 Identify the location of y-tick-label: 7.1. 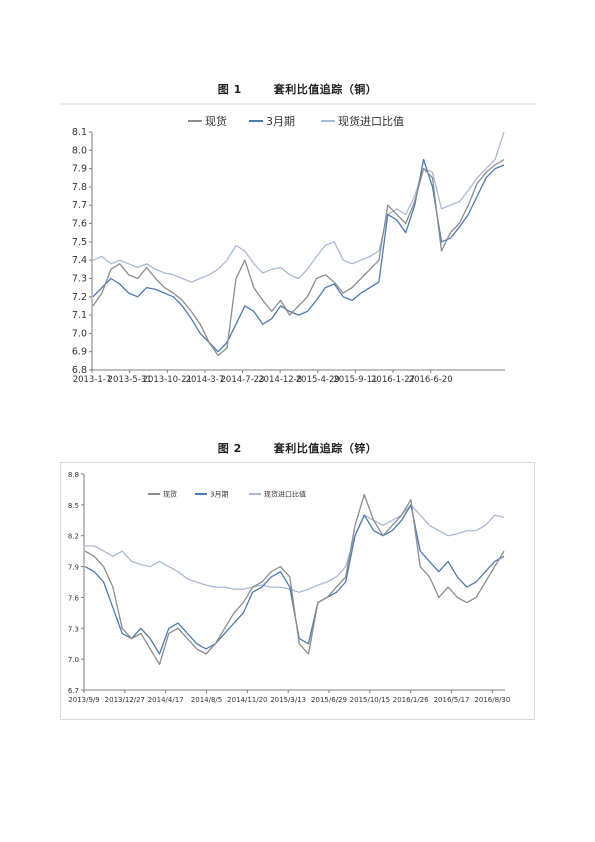
(79, 315).